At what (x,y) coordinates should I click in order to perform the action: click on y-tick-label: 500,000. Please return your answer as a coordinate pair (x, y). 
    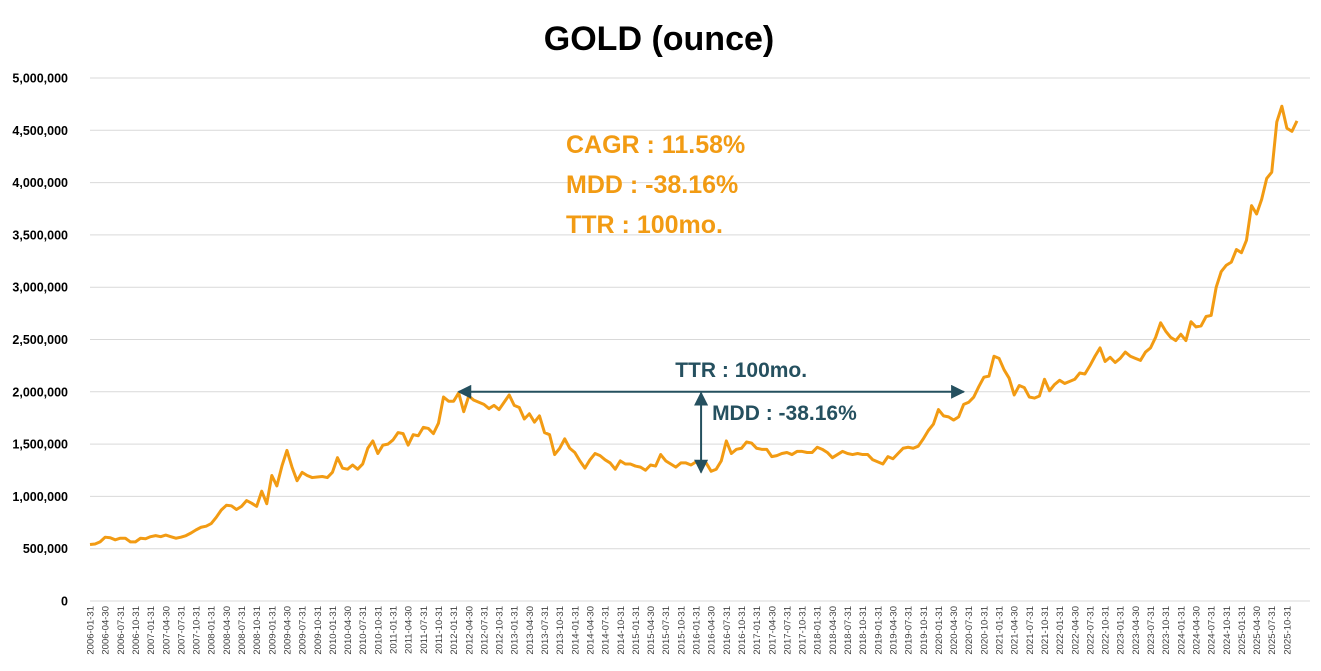
    Looking at the image, I should click on (45, 549).